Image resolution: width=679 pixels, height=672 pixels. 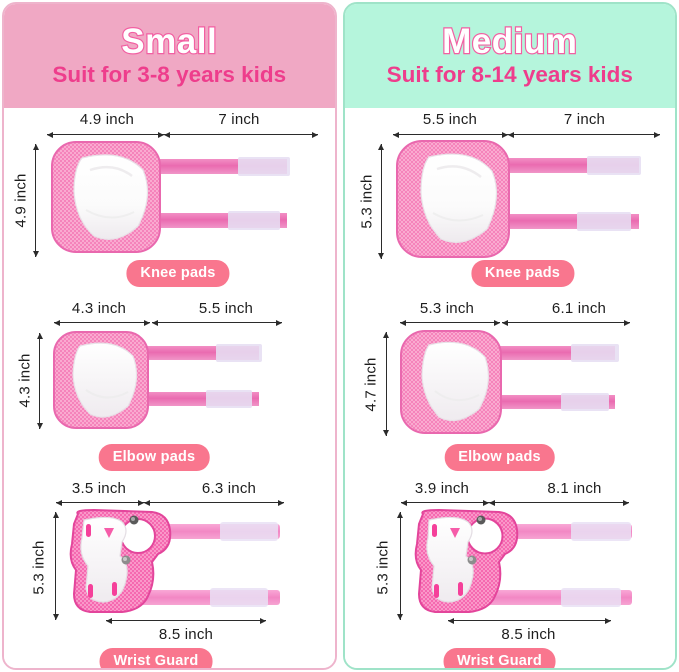 I want to click on product-block-knee-medium: 5.5 inch 7 inch 5.3 inch, so click(x=510, y=203).